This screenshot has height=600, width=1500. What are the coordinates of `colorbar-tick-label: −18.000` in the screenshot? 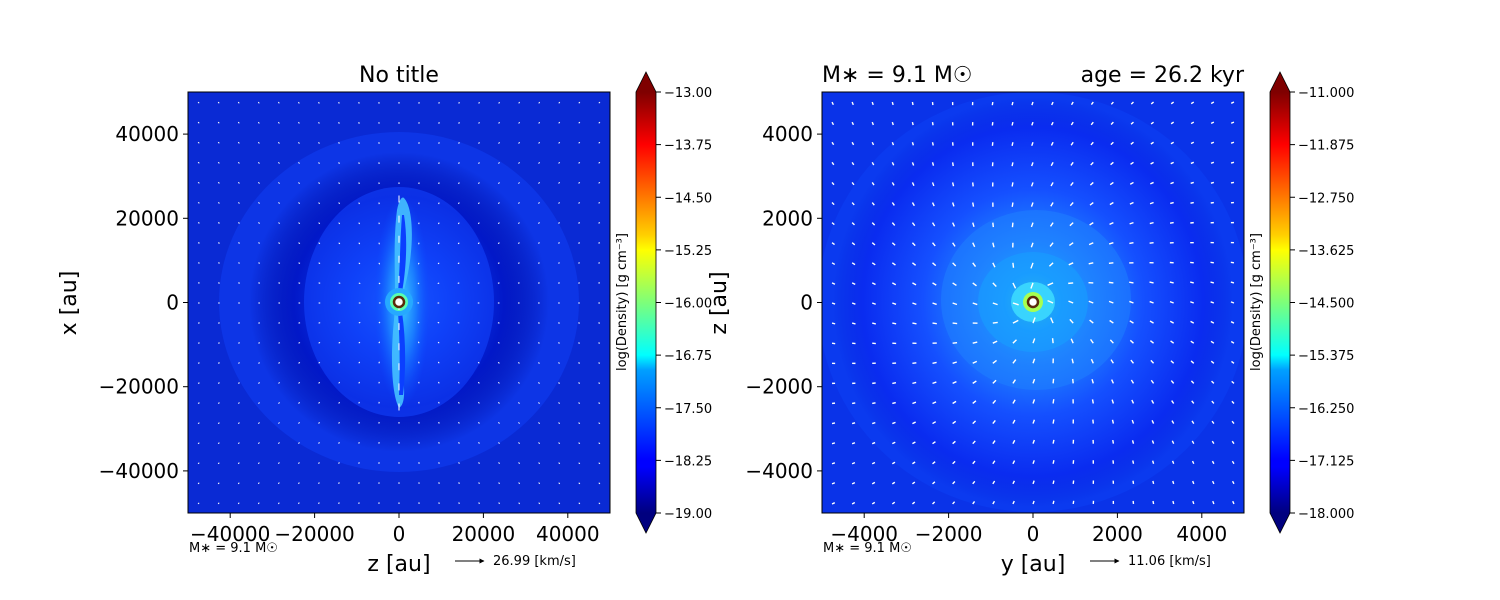 It's located at (1326, 514).